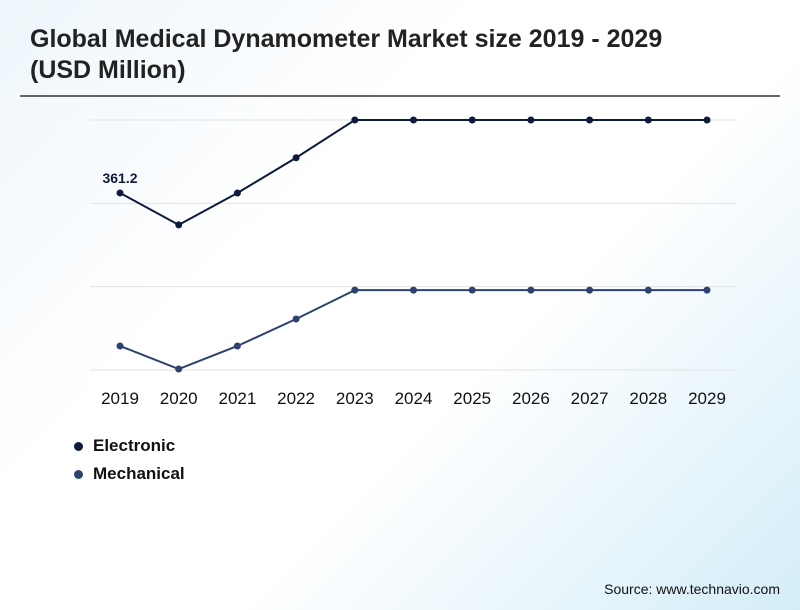 This screenshot has width=800, height=610. Describe the element at coordinates (120, 398) in the screenshot. I see `x-tick-label: 2019` at that location.